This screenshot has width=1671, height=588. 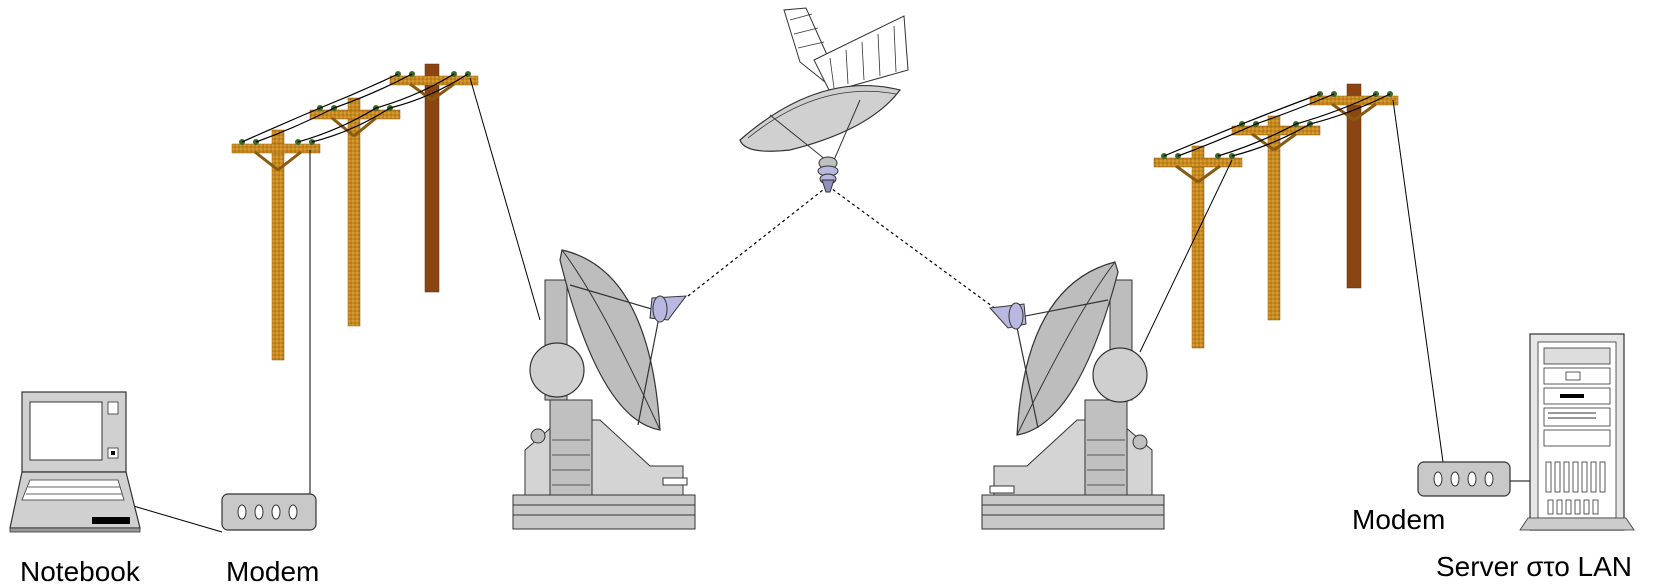 What do you see at coordinates (1399, 519) in the screenshot?
I see `modem-right-label: Modem` at bounding box center [1399, 519].